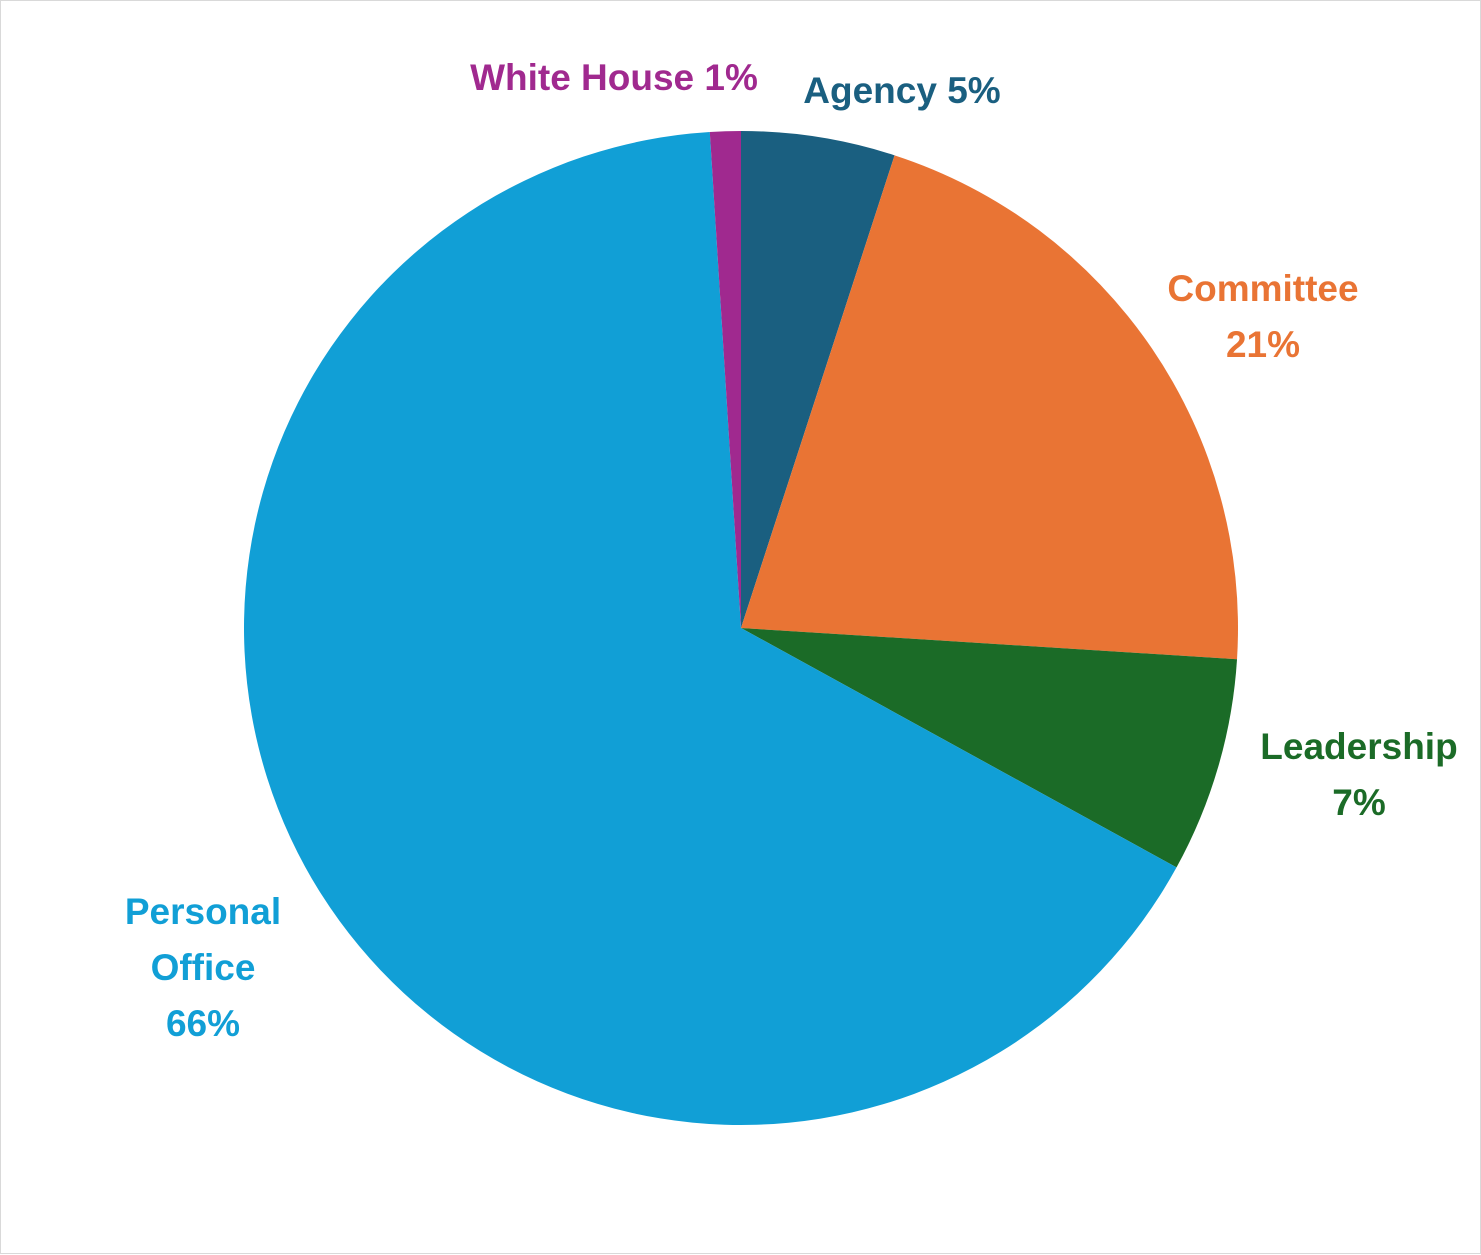 The image size is (1481, 1255). I want to click on pie-slice-agency, so click(818, 379).